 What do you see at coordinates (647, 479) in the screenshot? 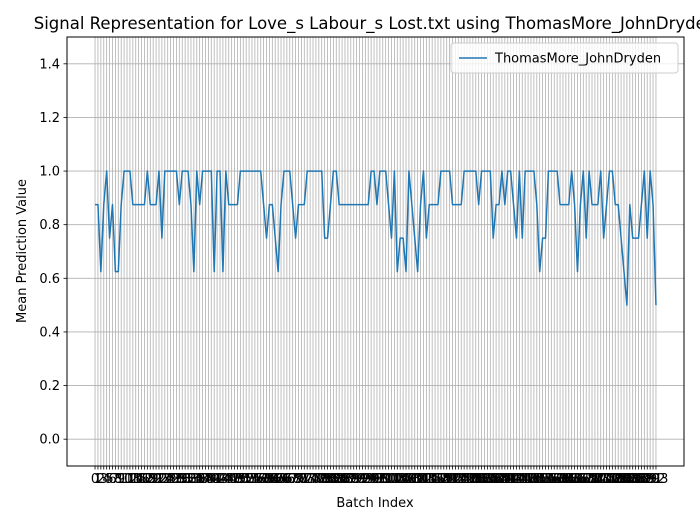
I see `x-tick-label: 190` at bounding box center [647, 479].